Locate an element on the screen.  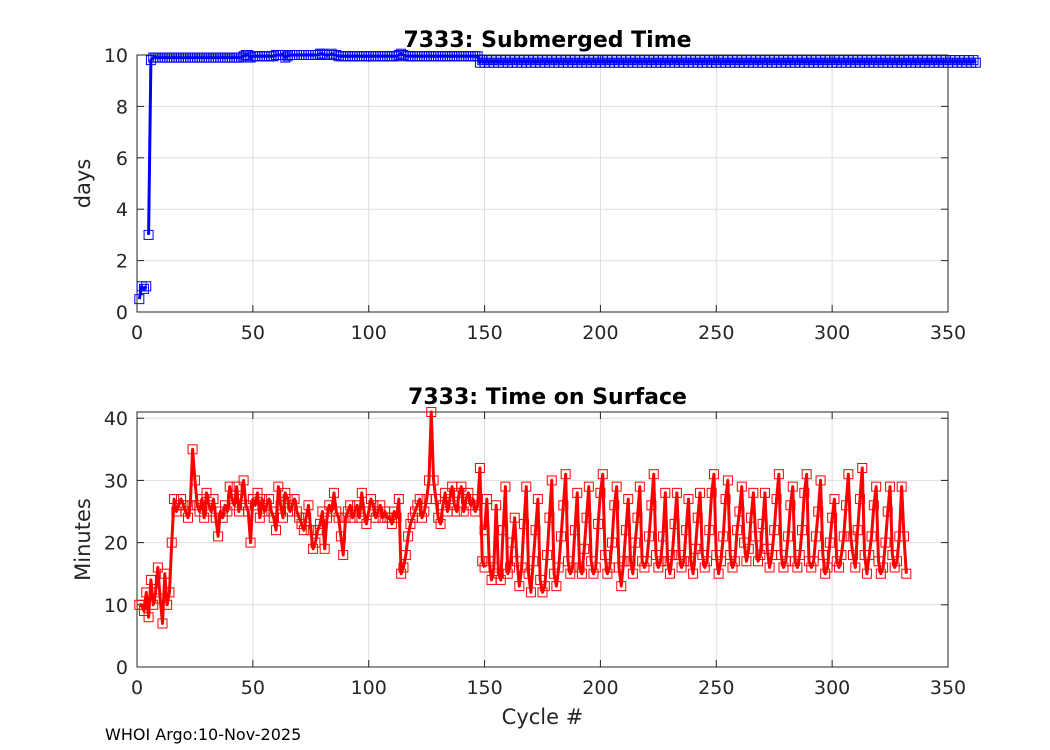
x-tick-label: 350 is located at coordinates (948, 688).